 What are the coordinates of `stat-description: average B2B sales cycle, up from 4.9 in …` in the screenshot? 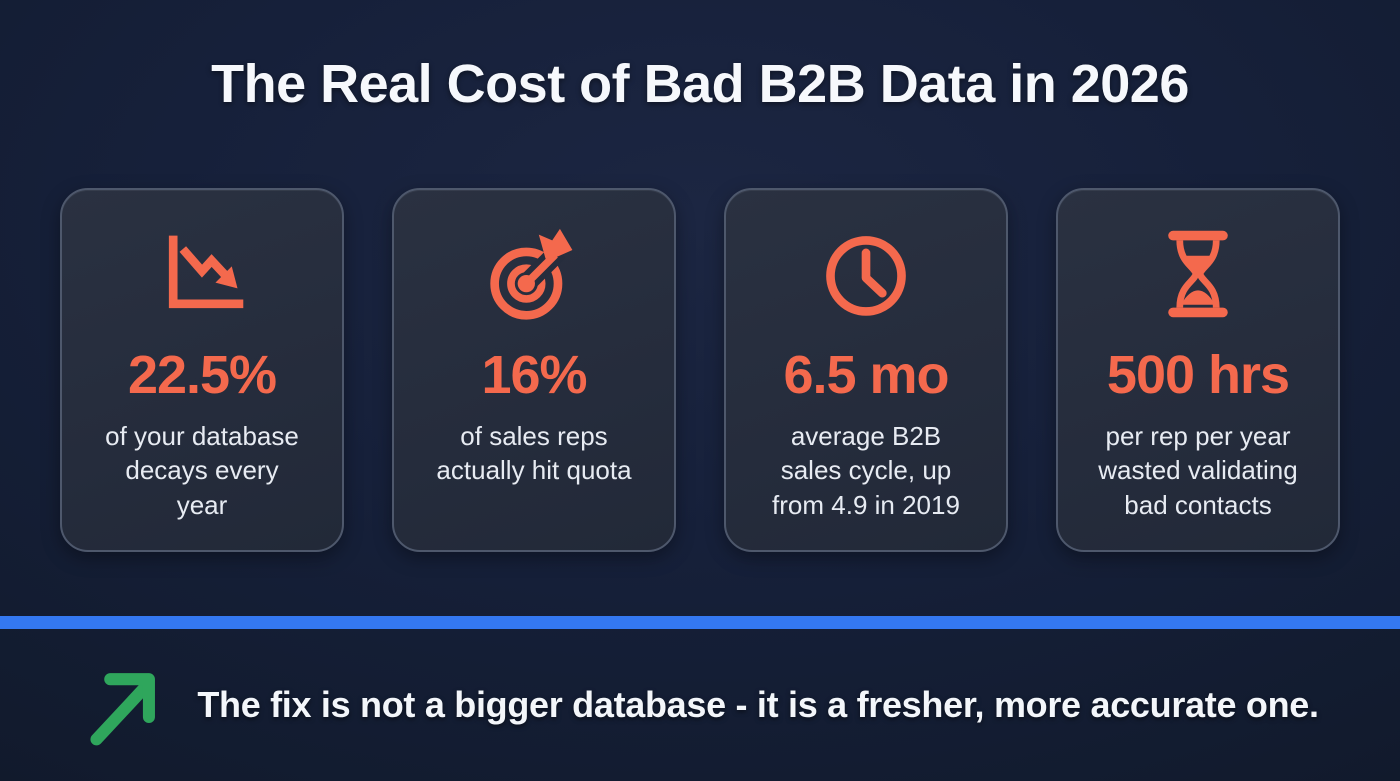 It's located at (866, 470).